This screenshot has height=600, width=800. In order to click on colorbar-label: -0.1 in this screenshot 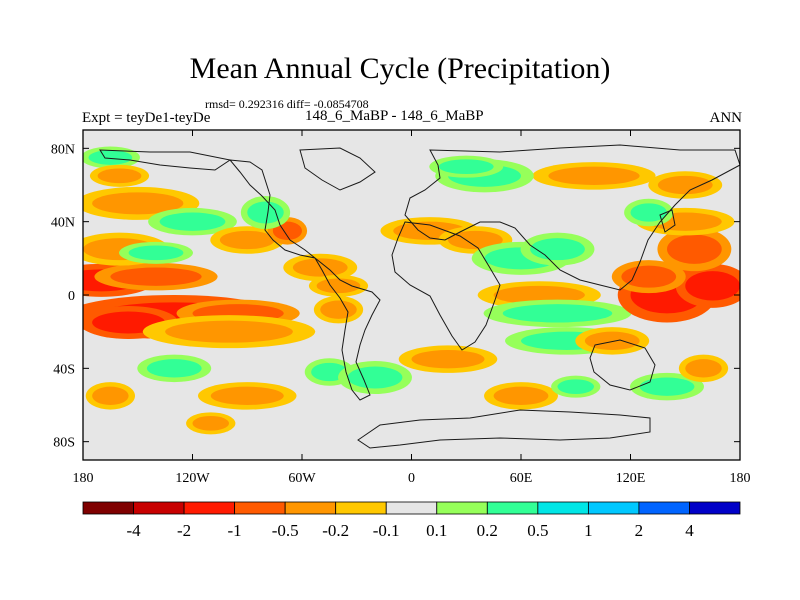, I will do `click(386, 530)`.